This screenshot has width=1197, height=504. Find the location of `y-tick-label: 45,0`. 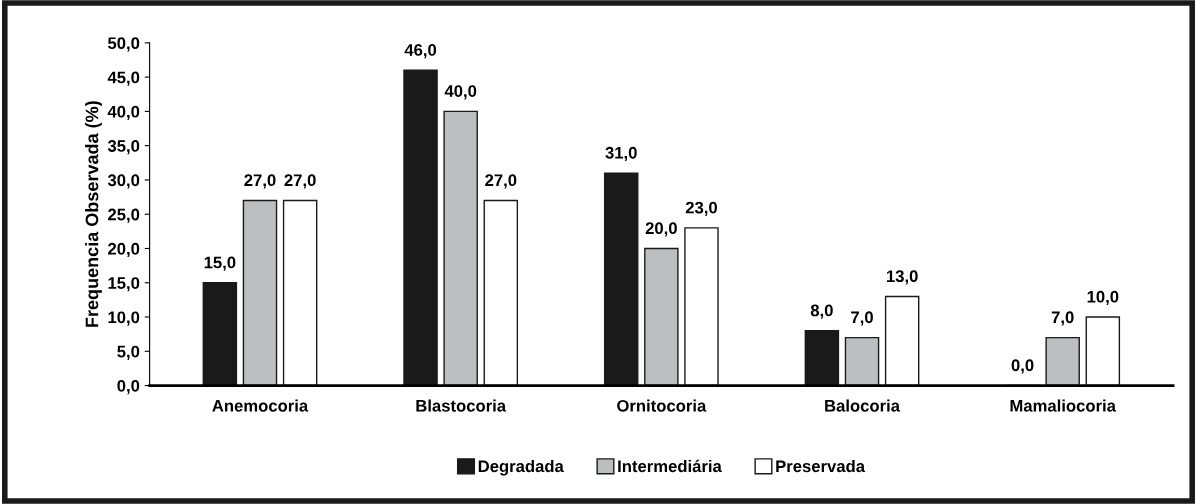

y-tick-label: 45,0 is located at coordinates (123, 78).